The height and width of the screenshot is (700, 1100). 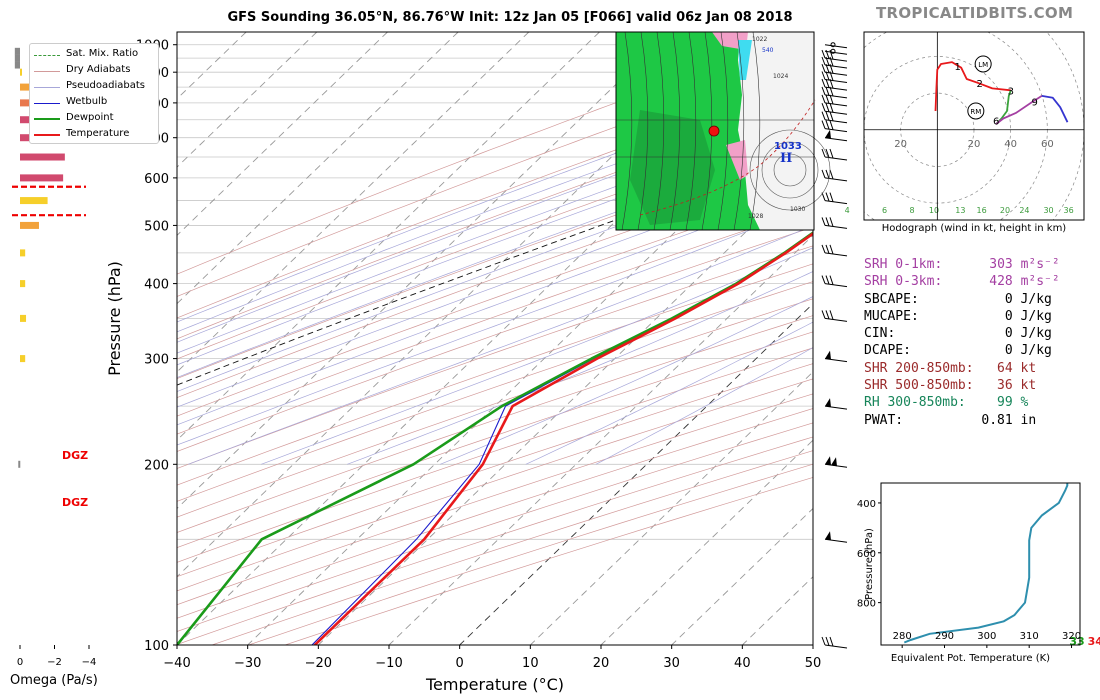 I want to click on index-label: SBCAPE:, so click(x=891, y=299).